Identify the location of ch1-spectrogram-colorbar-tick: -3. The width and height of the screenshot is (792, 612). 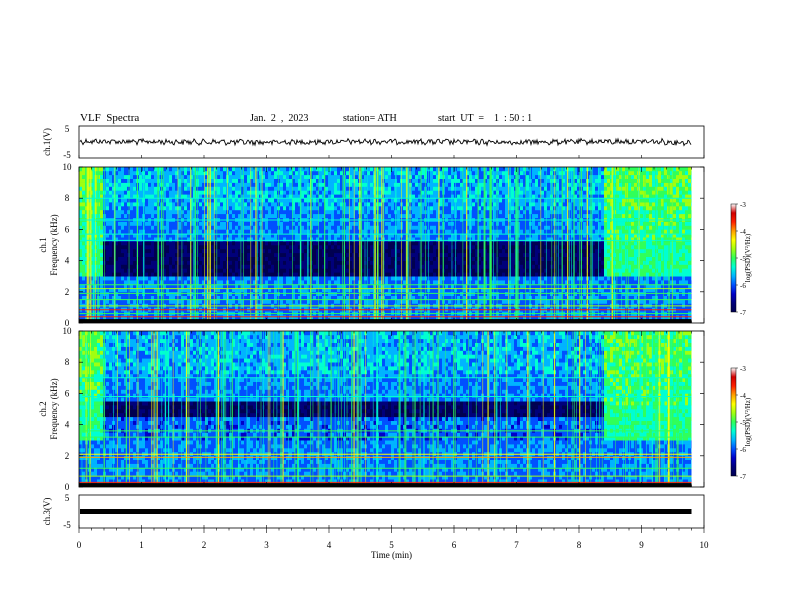
(743, 205).